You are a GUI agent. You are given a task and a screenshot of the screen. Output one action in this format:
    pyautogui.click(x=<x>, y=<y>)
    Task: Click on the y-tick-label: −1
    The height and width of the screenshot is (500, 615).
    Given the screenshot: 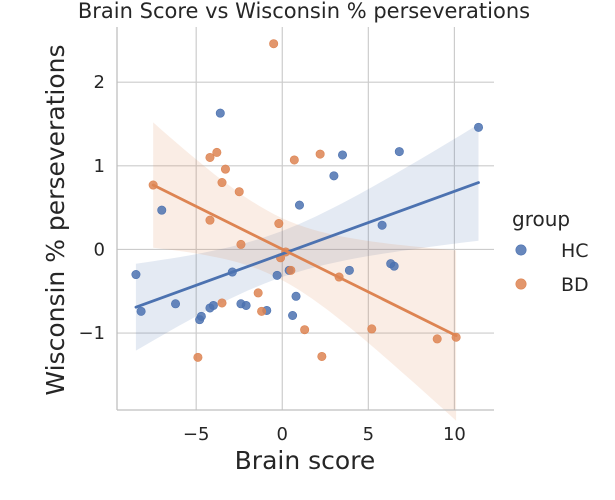 What is the action you would take?
    pyautogui.click(x=91, y=333)
    